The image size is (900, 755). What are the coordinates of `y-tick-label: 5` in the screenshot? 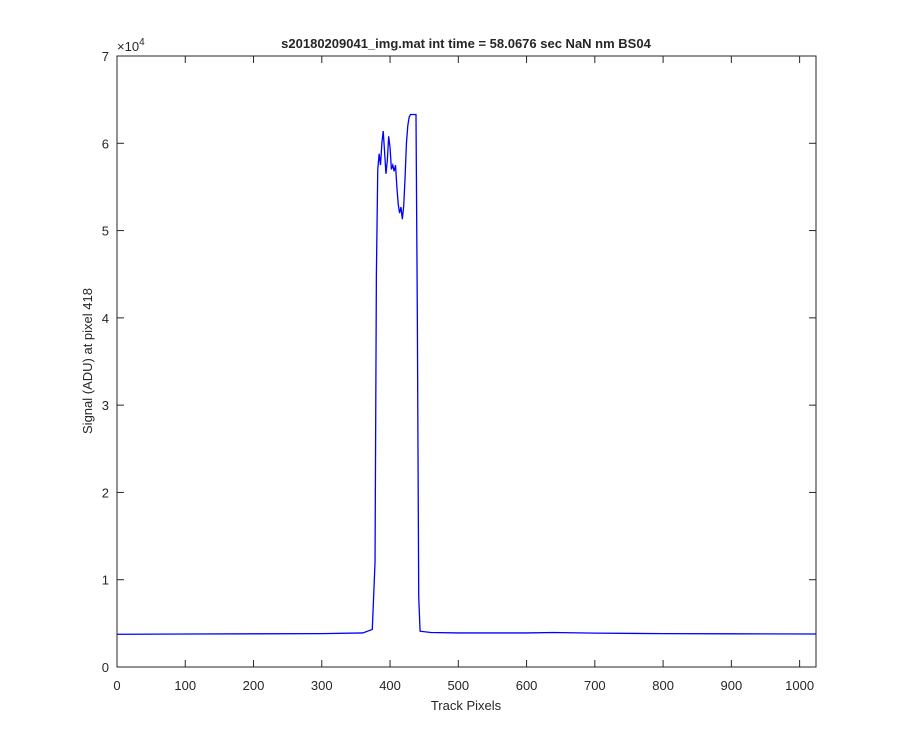 It's located at (105, 231).